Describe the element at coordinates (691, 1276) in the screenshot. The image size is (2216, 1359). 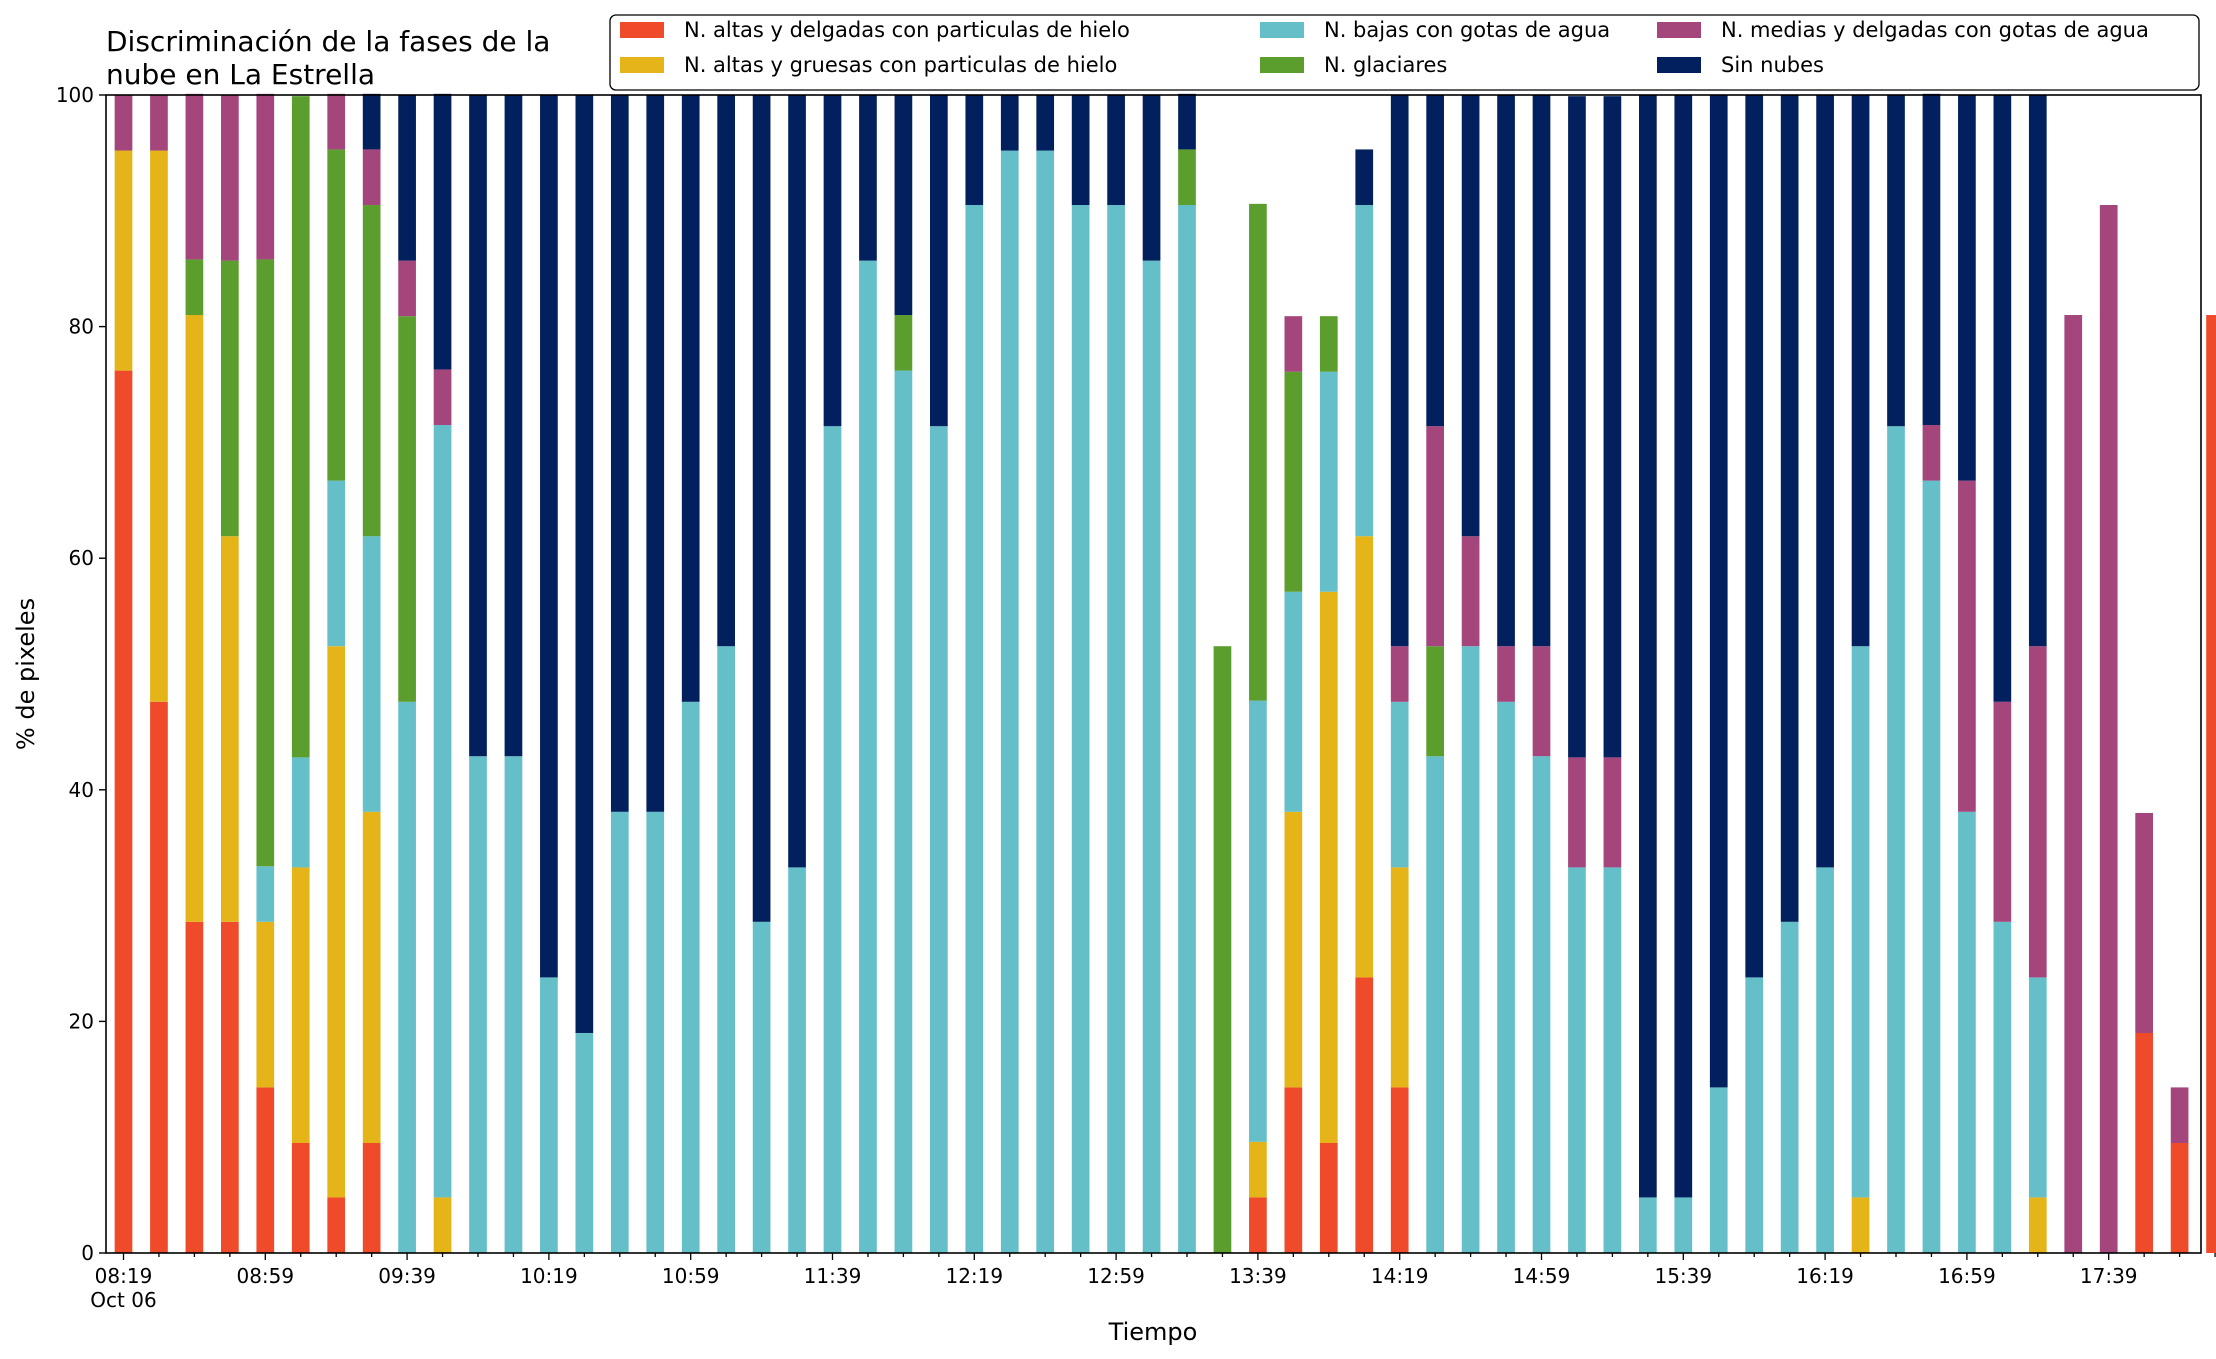
I see `x-tick-label: 10:59` at that location.